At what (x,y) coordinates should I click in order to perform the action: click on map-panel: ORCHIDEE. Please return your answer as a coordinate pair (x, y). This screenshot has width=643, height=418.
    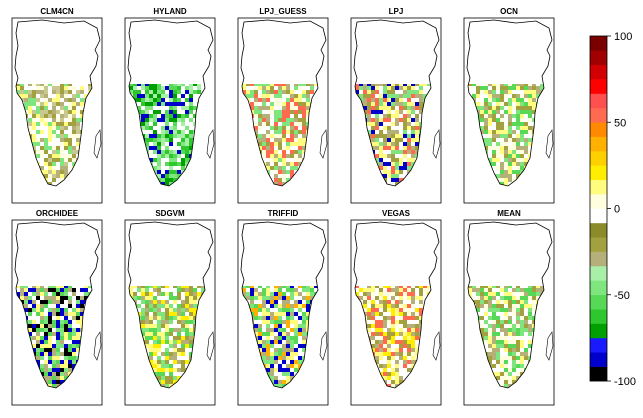
    Looking at the image, I should click on (57, 307).